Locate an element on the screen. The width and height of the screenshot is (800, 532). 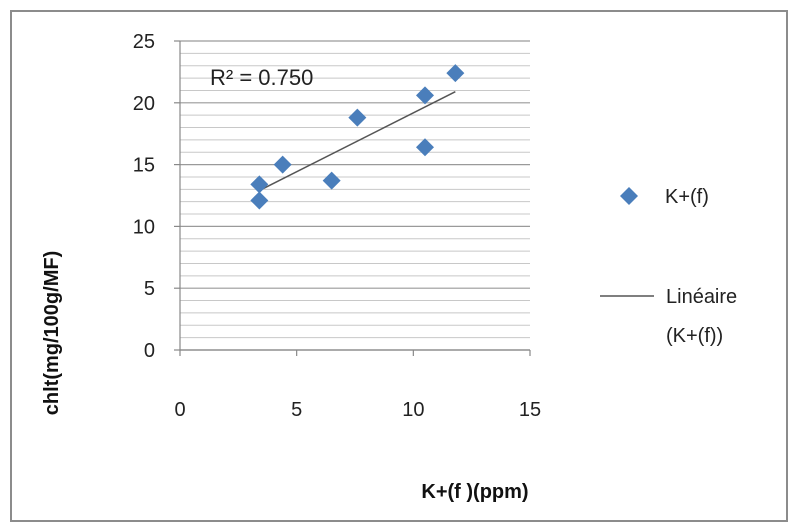
trendline-group is located at coordinates (357, 141).